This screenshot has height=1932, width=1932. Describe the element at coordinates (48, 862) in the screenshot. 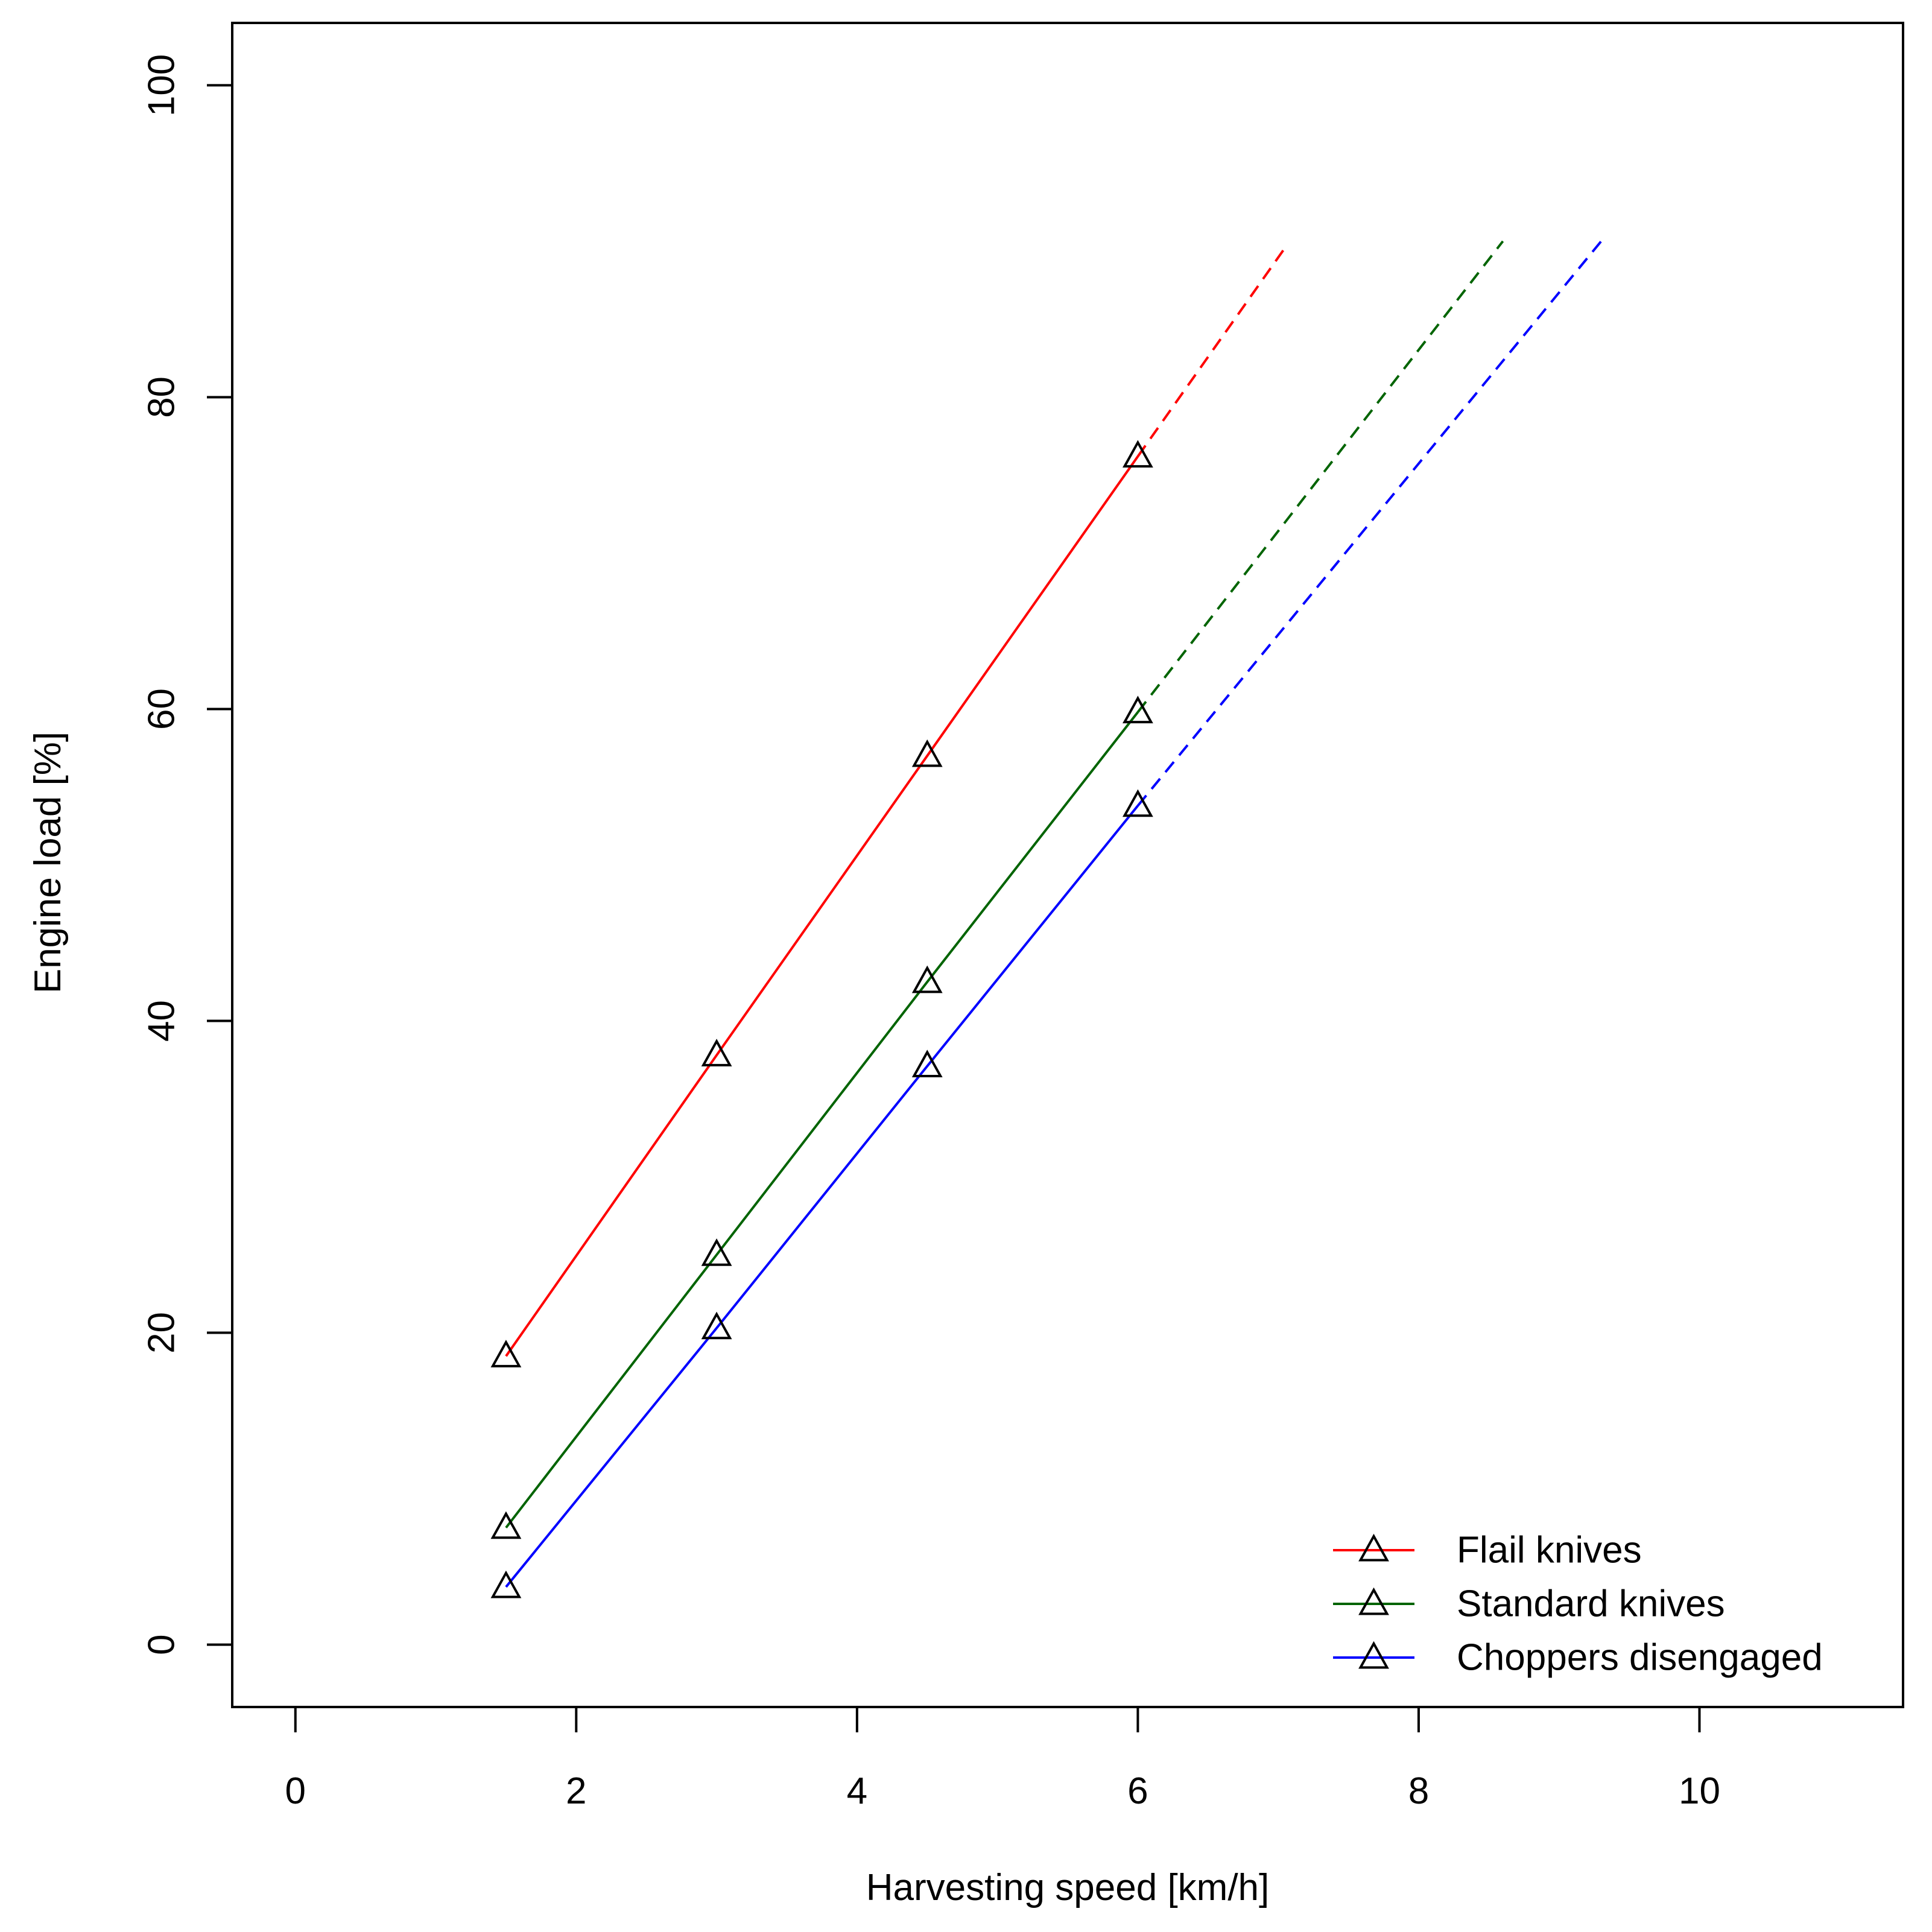

I see `y-axis-title: Engine load [%]` at that location.